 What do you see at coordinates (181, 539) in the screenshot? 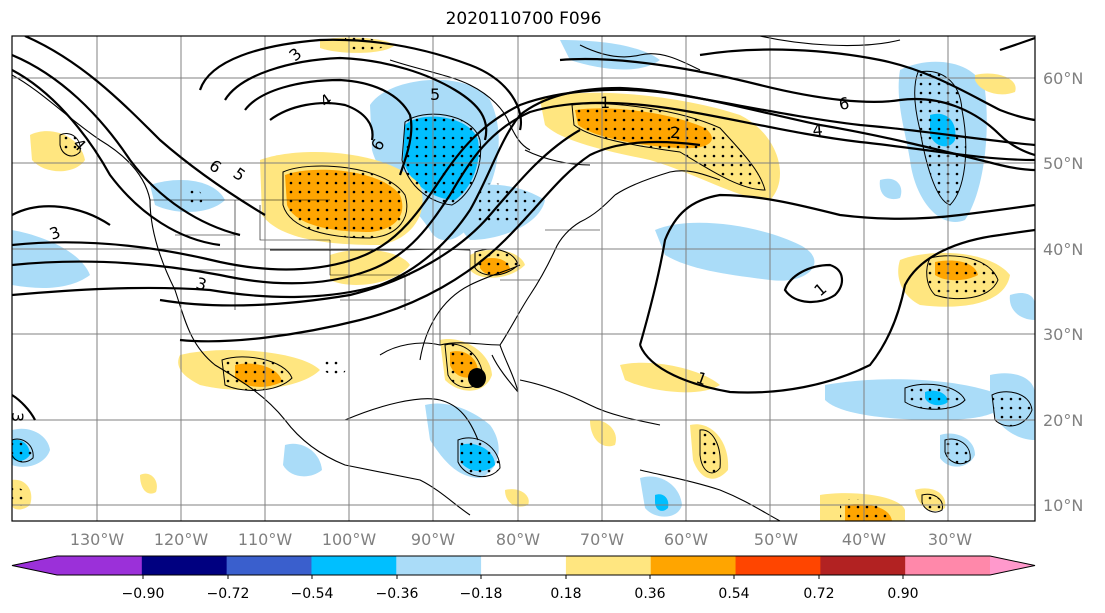
I see `lon-label: 120°W` at bounding box center [181, 539].